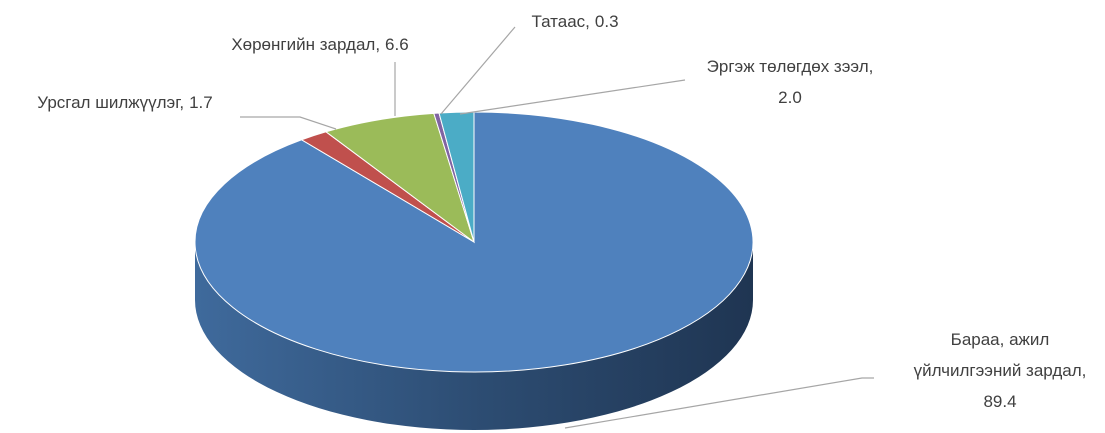  What do you see at coordinates (790, 97) in the screenshot?
I see `label-value: 2.0` at bounding box center [790, 97].